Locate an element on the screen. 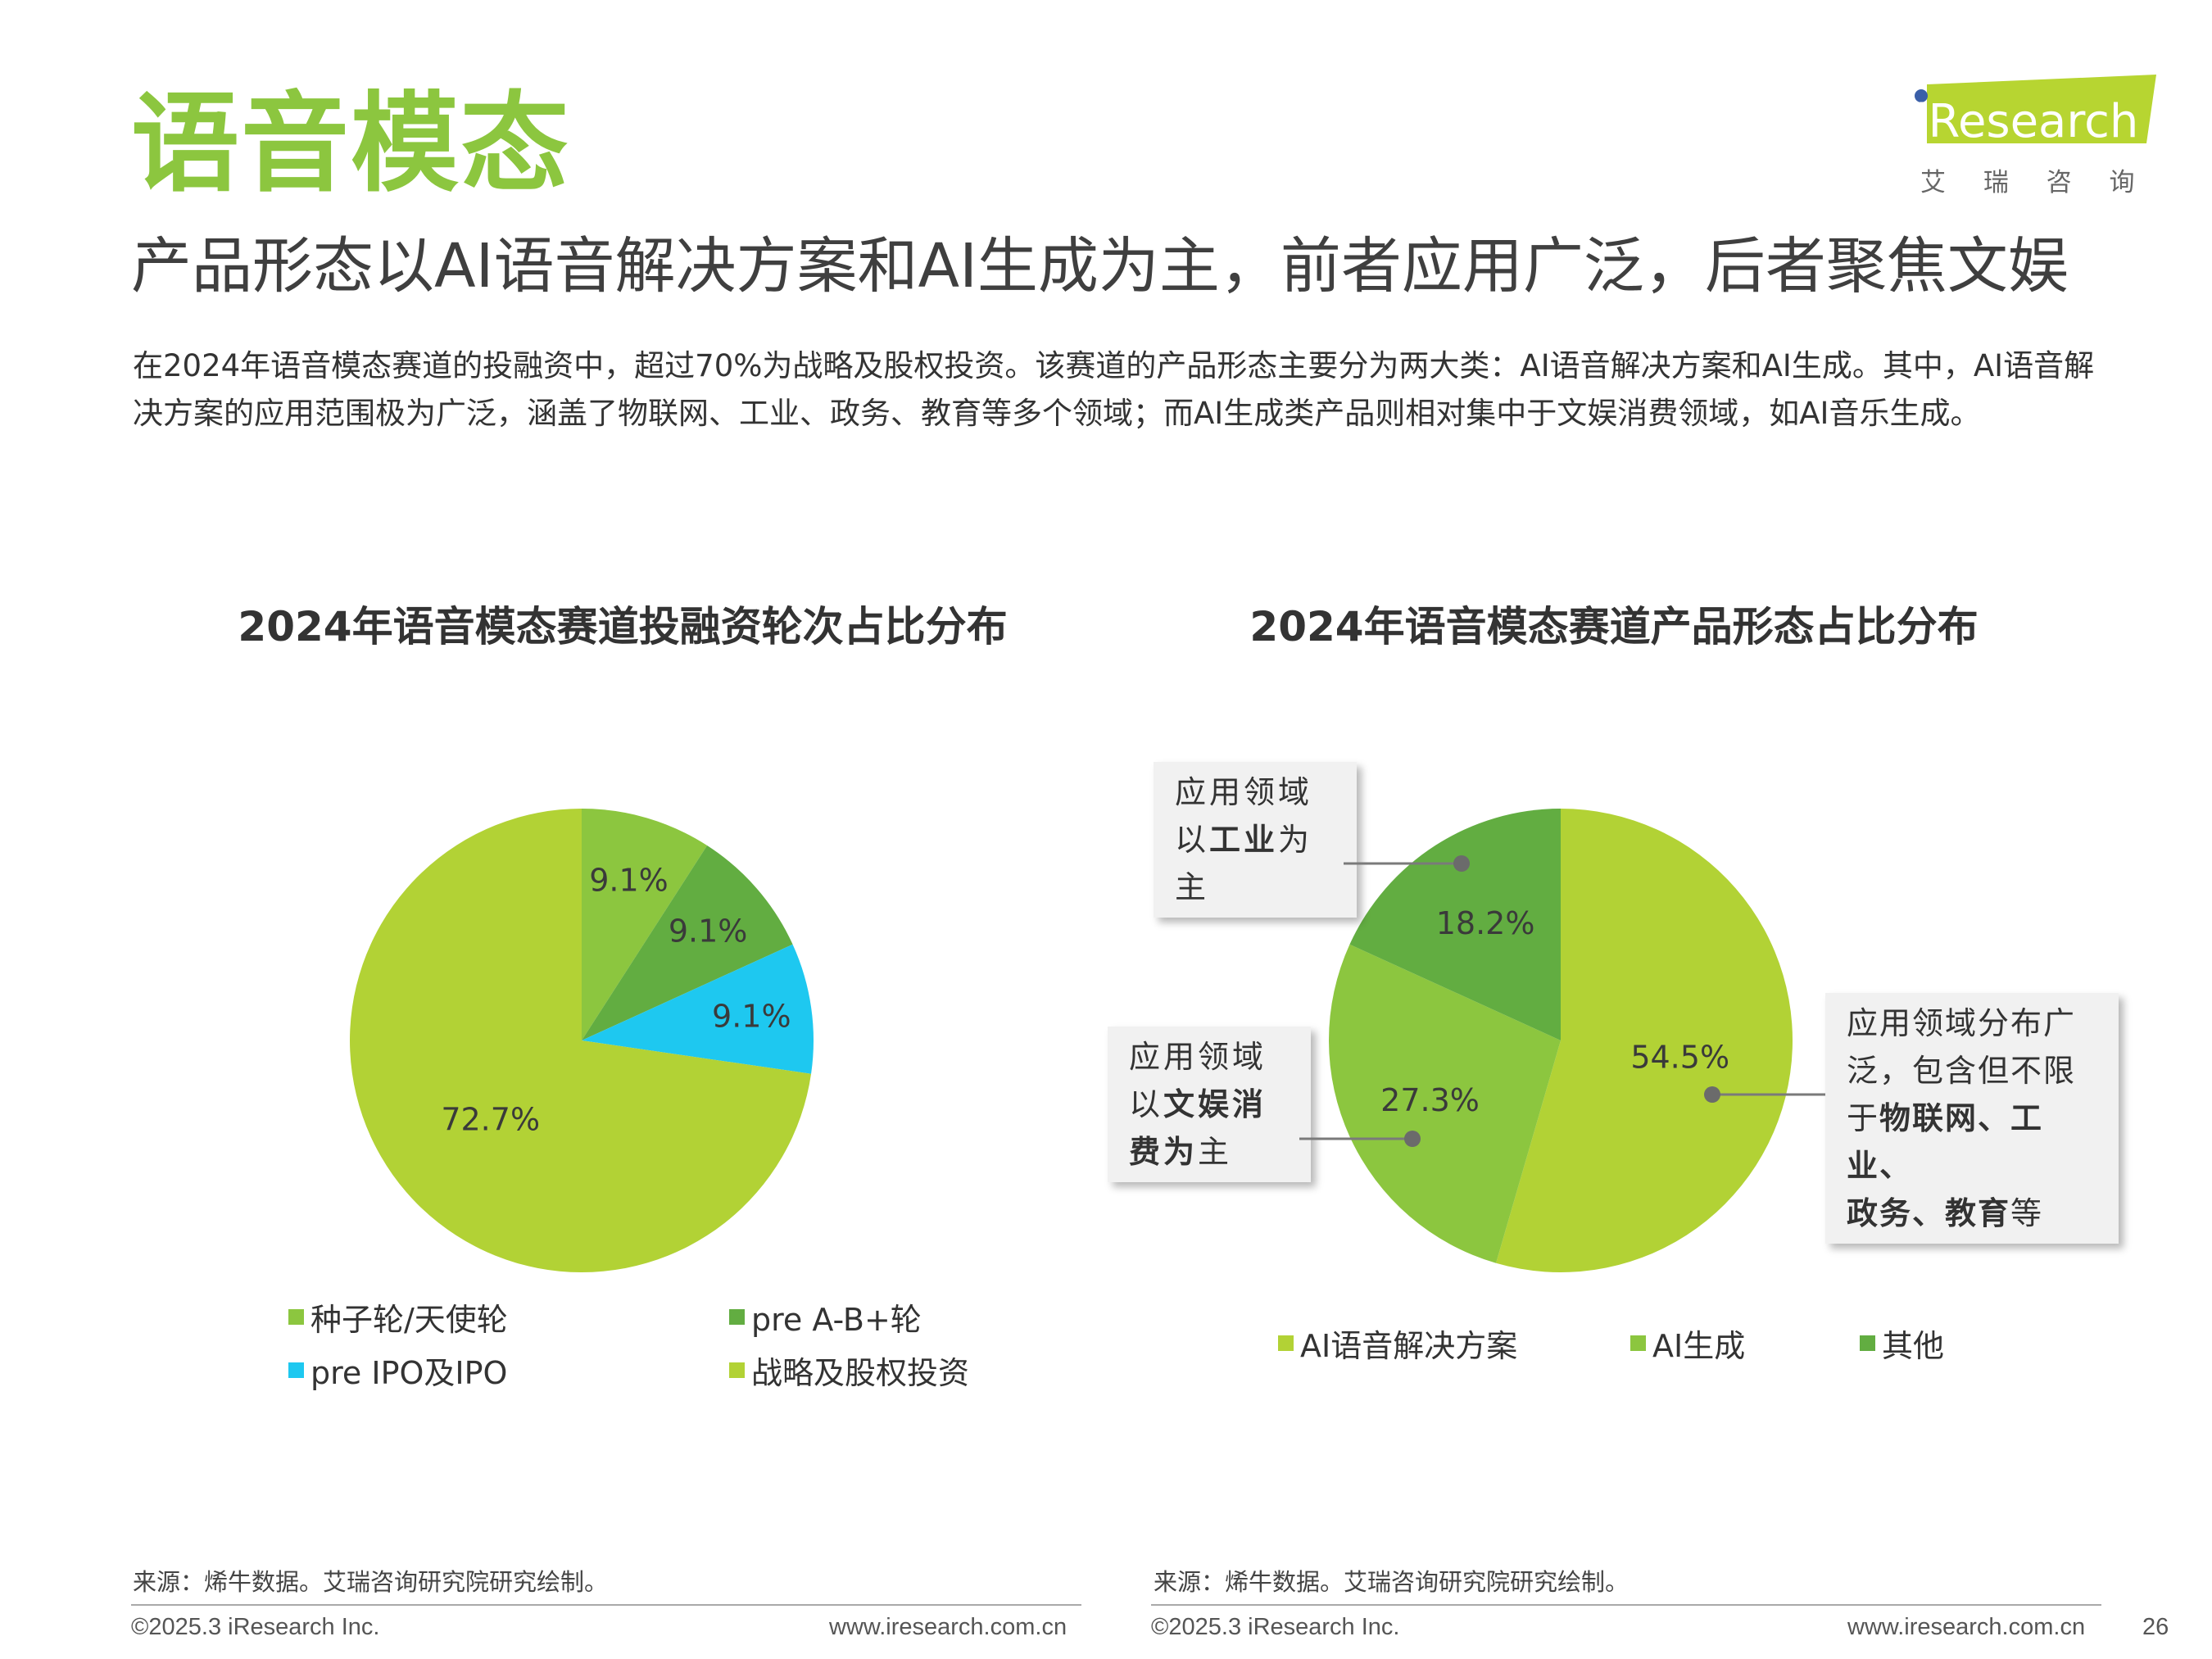 The width and height of the screenshot is (2212, 1659). chart1-data-label-0: 9.1% is located at coordinates (629, 881).